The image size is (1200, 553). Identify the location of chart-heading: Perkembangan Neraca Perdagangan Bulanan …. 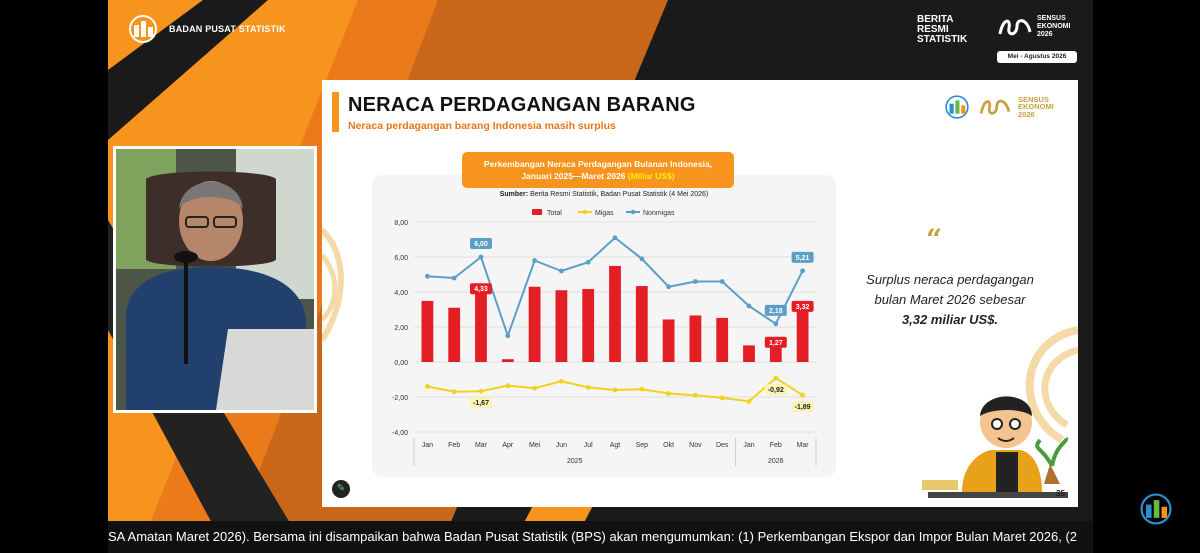
(598, 170).